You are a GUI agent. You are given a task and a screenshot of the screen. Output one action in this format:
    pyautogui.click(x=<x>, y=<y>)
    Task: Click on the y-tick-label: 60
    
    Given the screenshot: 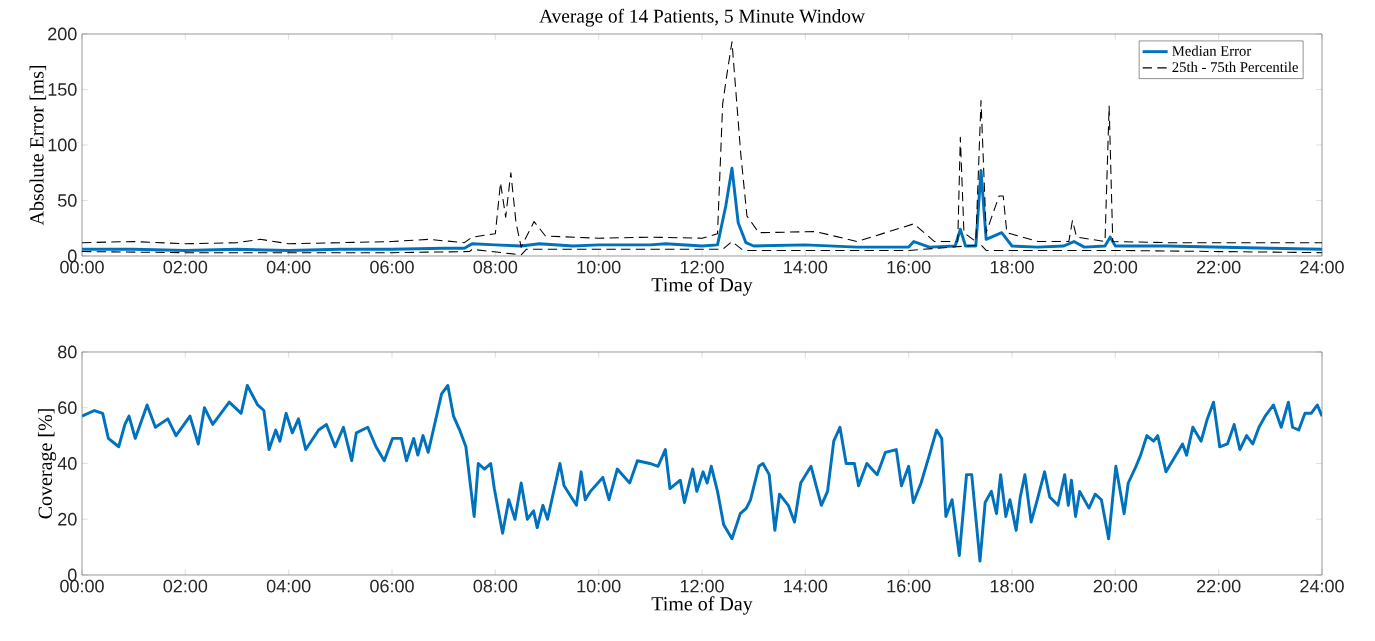 What is the action you would take?
    pyautogui.click(x=67, y=408)
    